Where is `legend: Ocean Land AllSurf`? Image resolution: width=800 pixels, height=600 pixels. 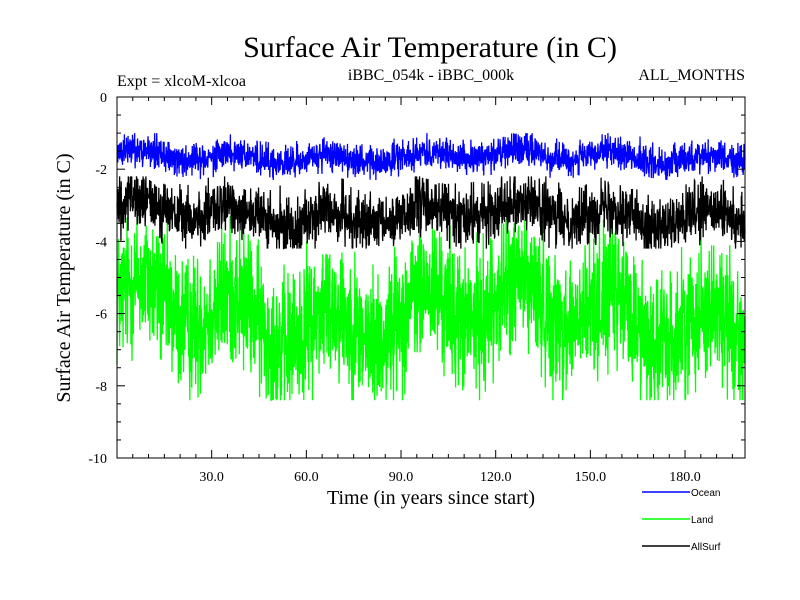
legend: Ocean Land AllSurf is located at coordinates (681, 520).